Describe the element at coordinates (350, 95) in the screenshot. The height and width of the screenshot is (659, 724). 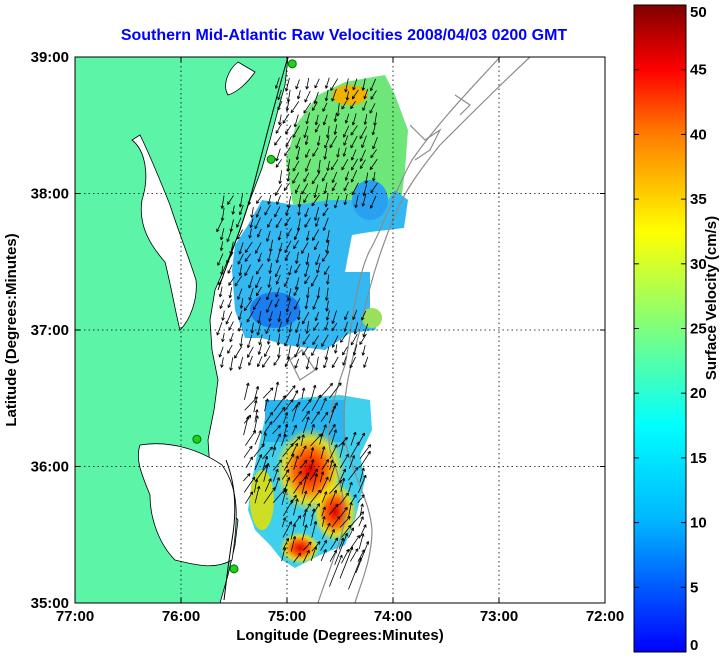
I see `field-hot-north` at that location.